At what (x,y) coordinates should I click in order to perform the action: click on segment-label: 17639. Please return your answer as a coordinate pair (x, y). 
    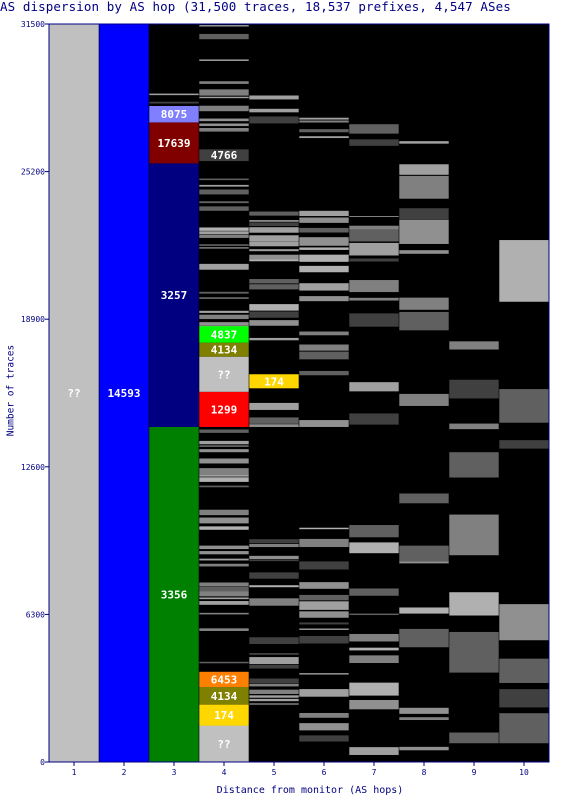
    Looking at the image, I should click on (173, 143).